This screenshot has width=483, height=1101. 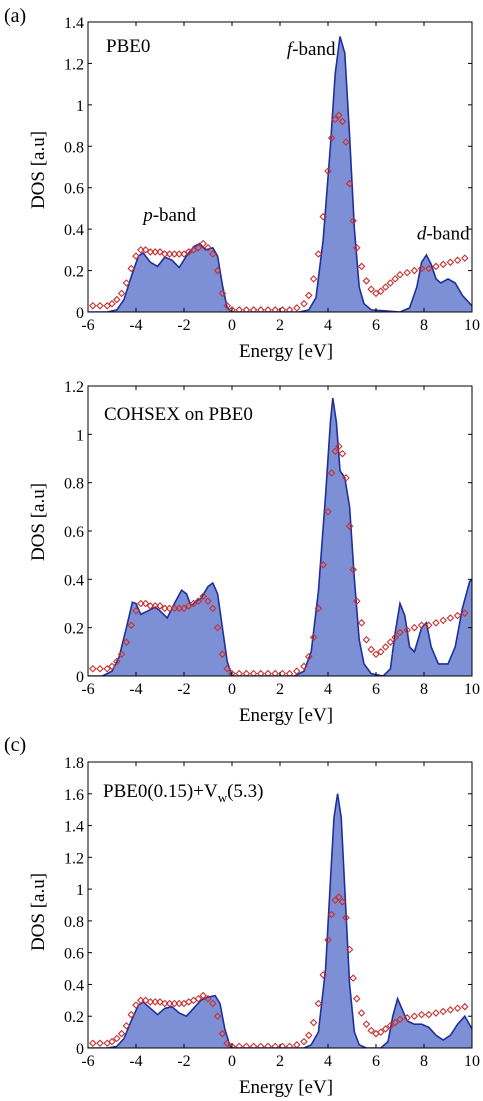 What do you see at coordinates (183, 793) in the screenshot?
I see `panel-title: PBE0(0.15)+Vw(5.3)` at bounding box center [183, 793].